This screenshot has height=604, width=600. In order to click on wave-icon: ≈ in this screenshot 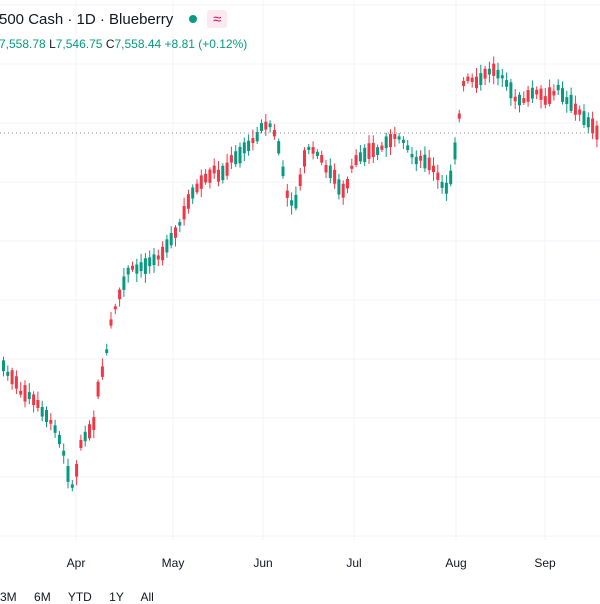, I will do `click(217, 19)`.